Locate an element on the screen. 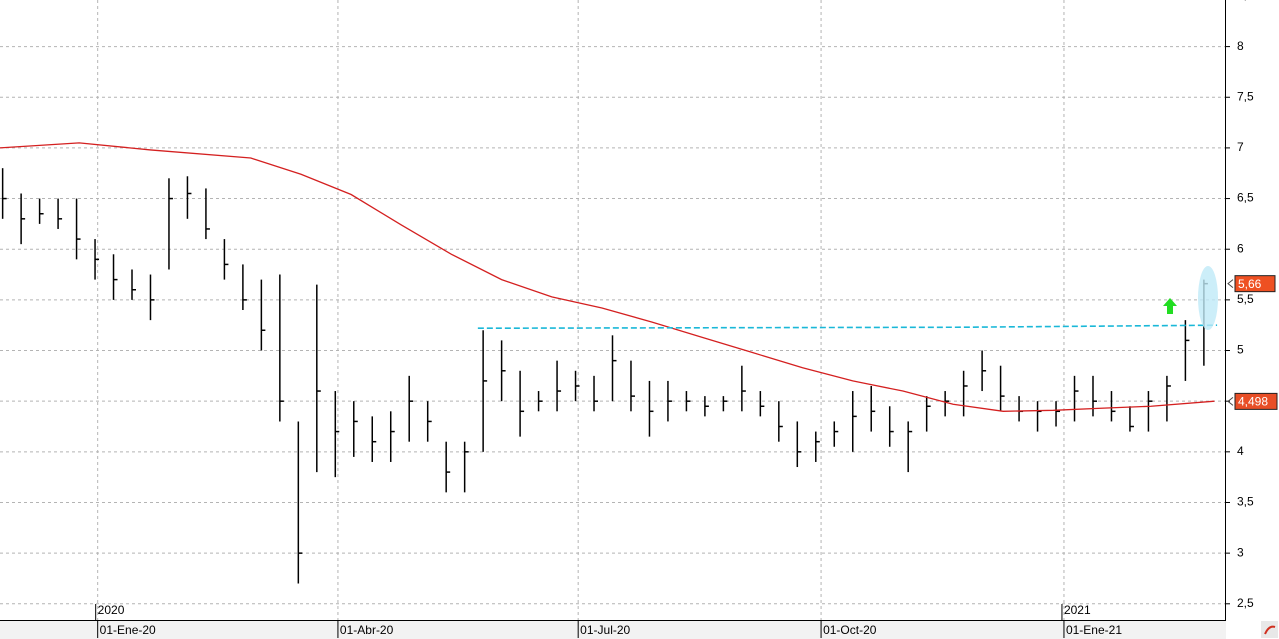 The image size is (1279, 639). y-tick-label: 5 is located at coordinates (1240, 350).